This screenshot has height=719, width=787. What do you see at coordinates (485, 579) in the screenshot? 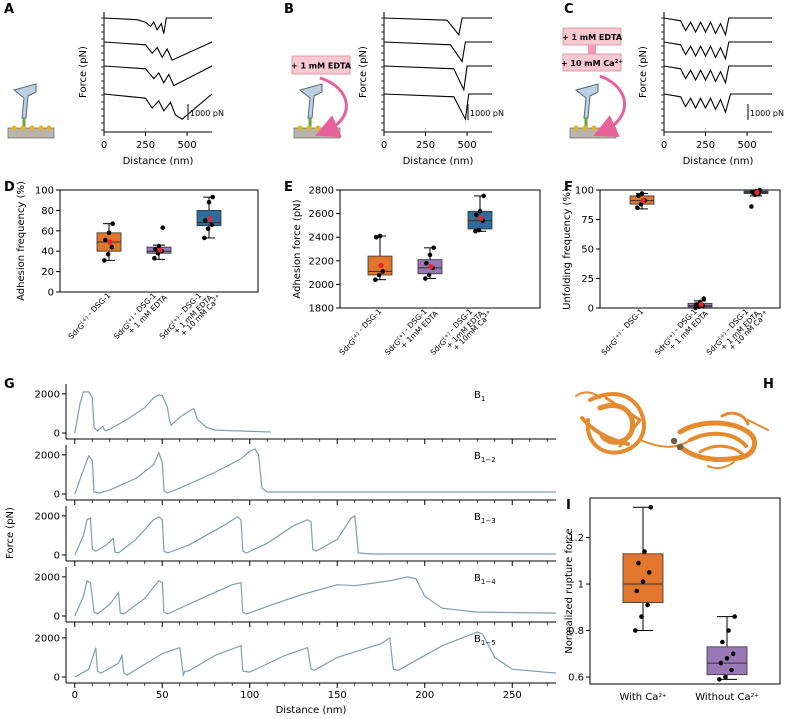
I see `row-label: B1−4` at bounding box center [485, 579].